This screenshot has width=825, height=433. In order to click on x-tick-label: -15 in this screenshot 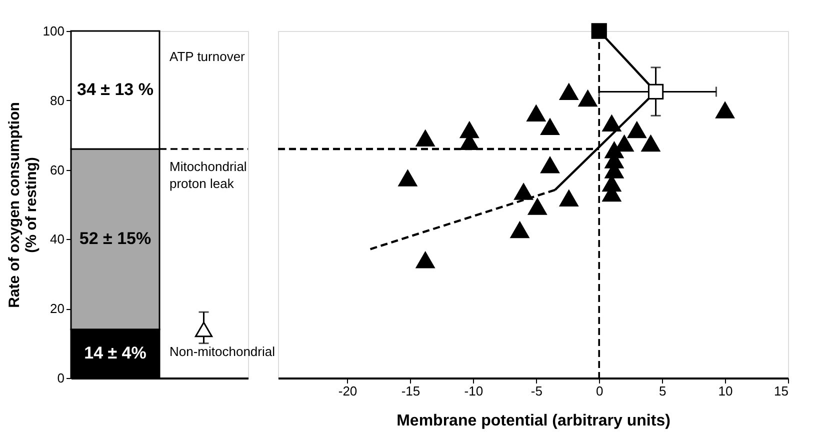, I will do `click(410, 391)`.